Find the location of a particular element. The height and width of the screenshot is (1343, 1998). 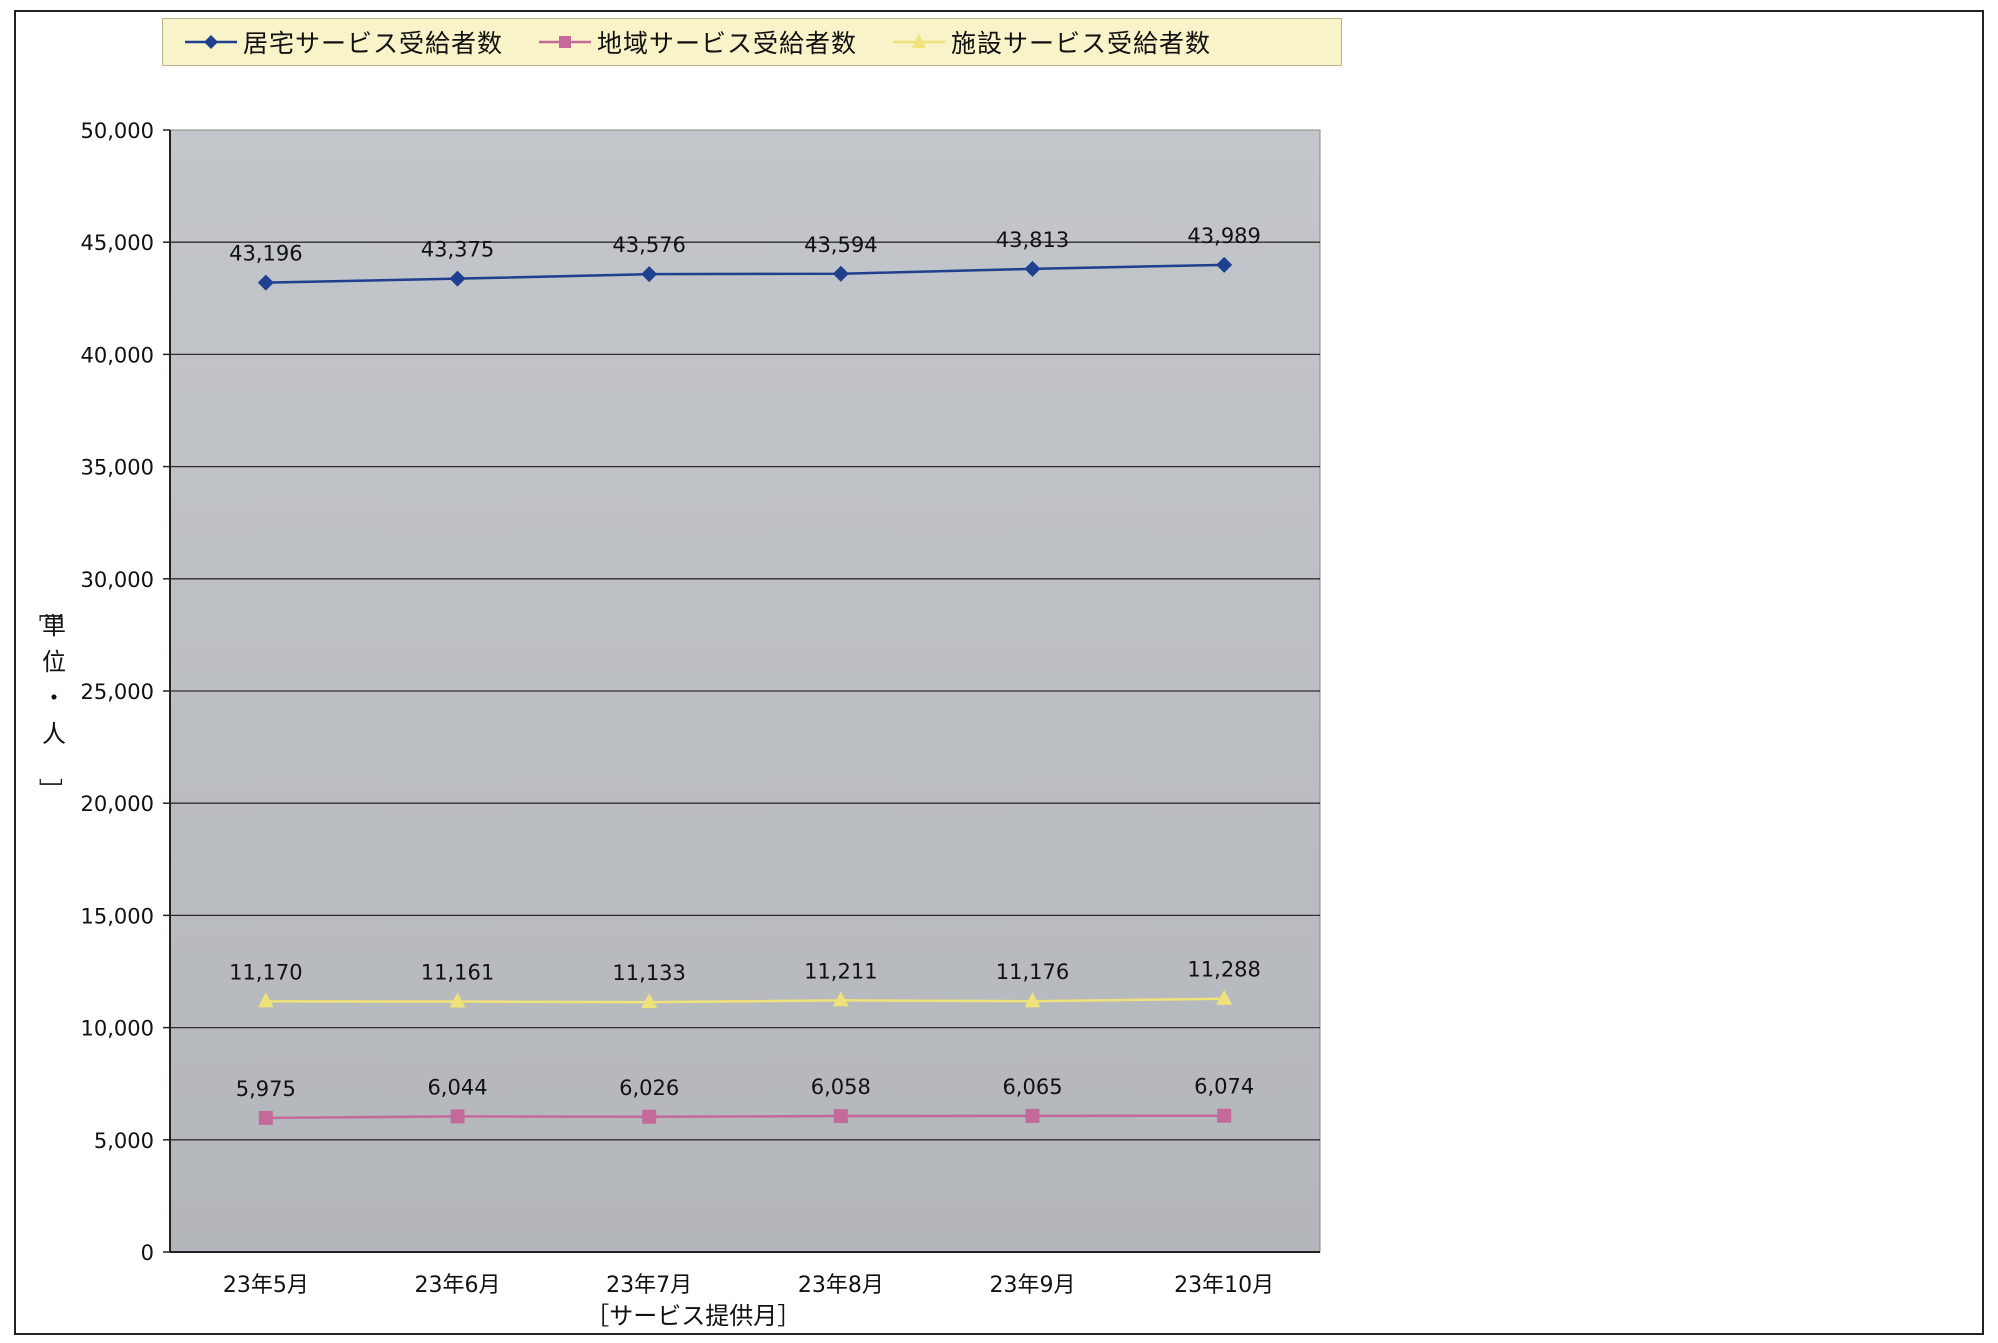

legend-item-facility-service: 施設サービス受給者数 is located at coordinates (1051, 42).